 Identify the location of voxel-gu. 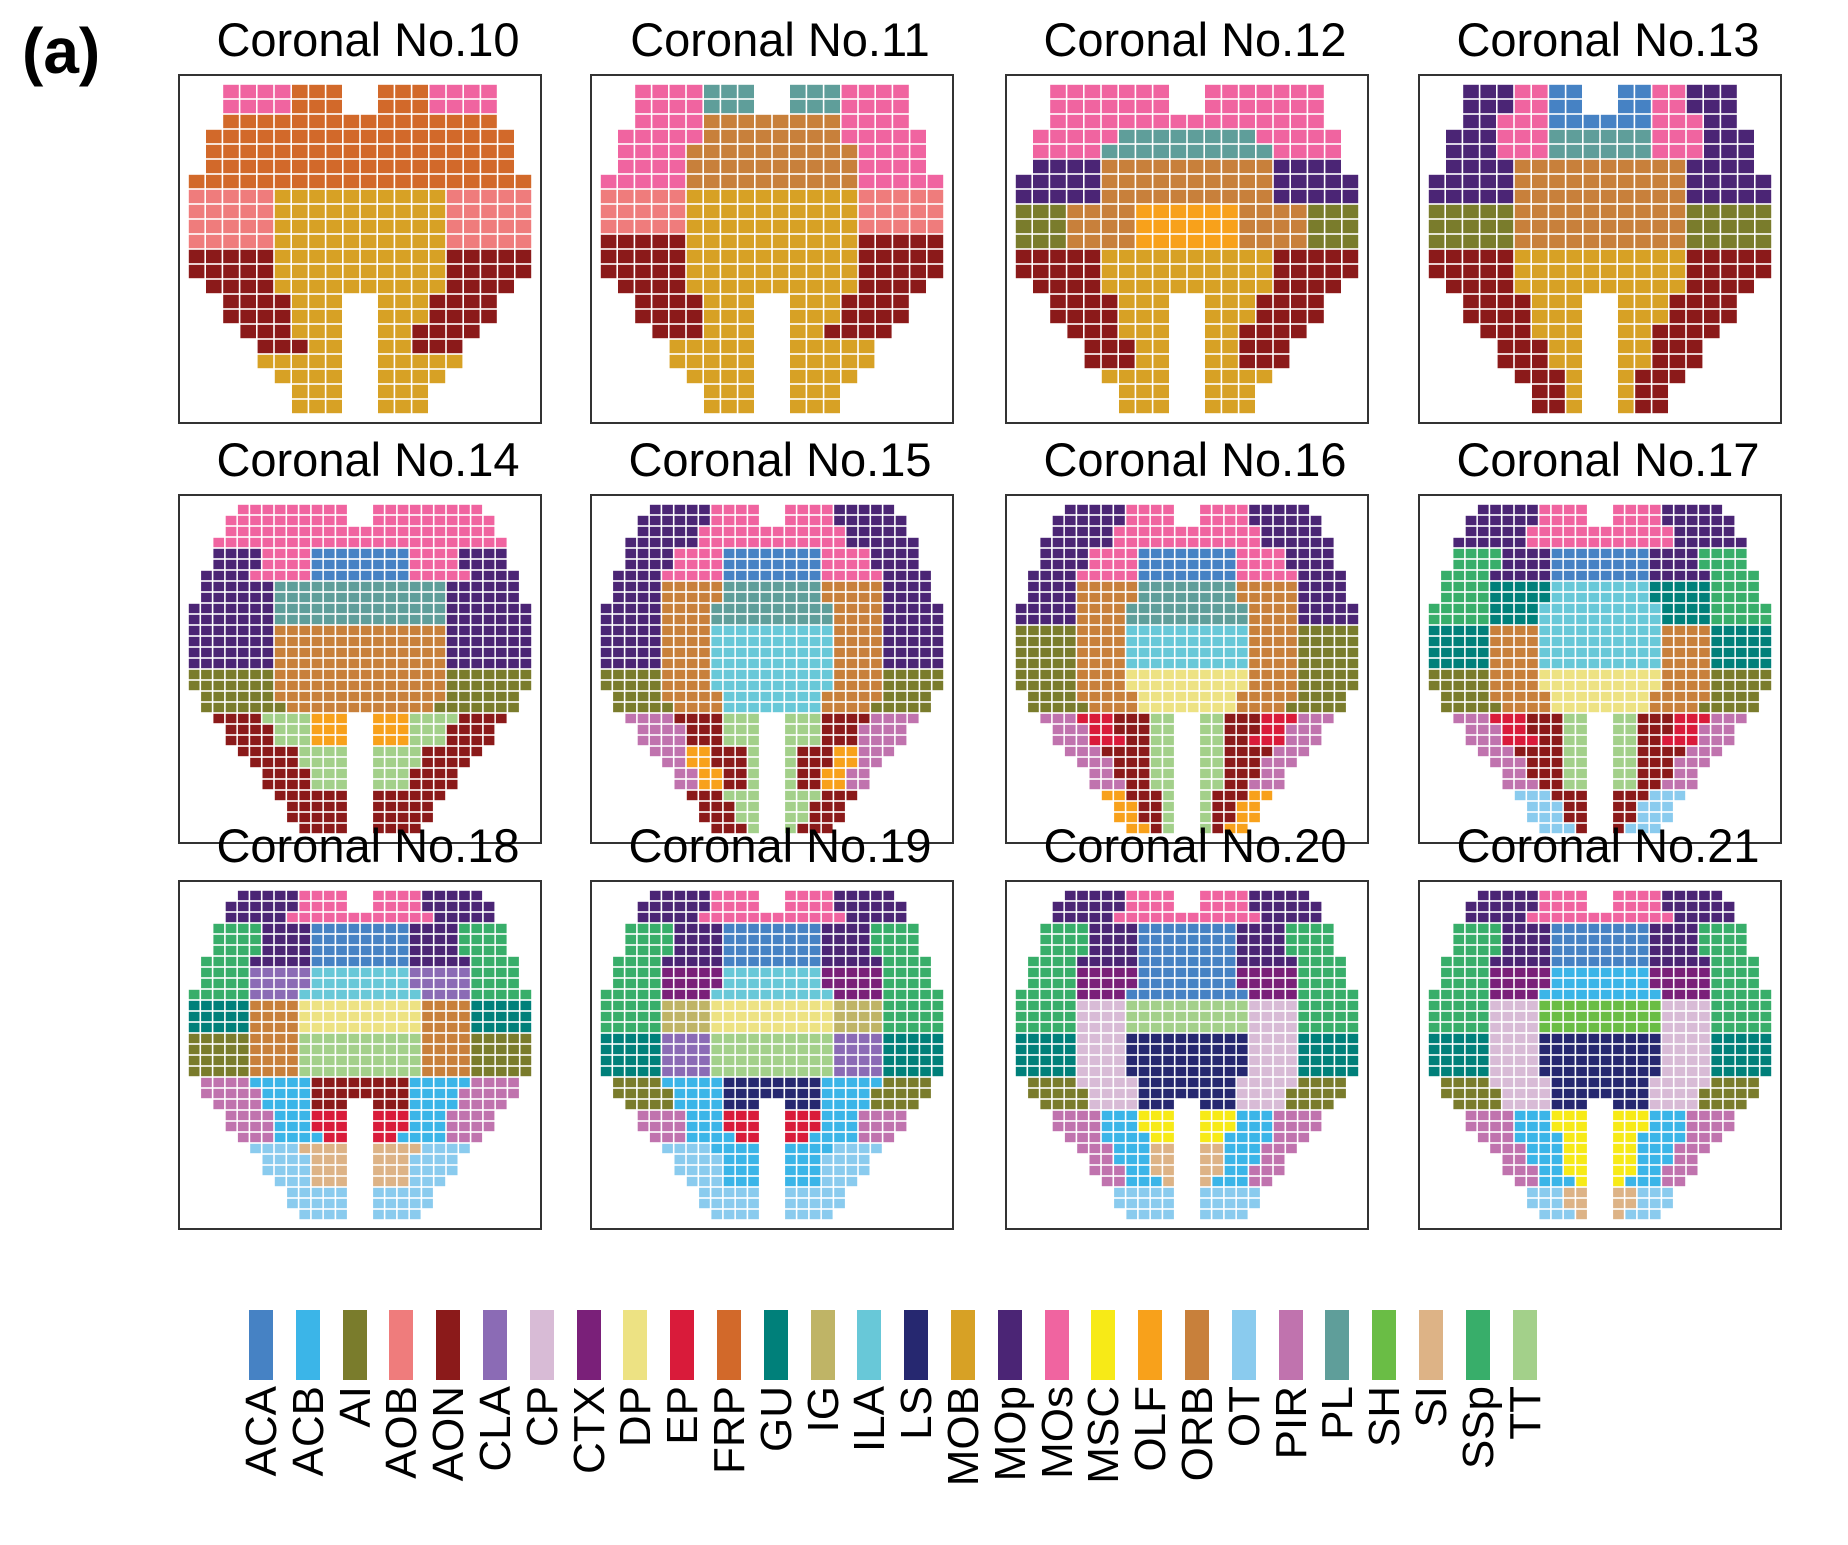
(1508, 586).